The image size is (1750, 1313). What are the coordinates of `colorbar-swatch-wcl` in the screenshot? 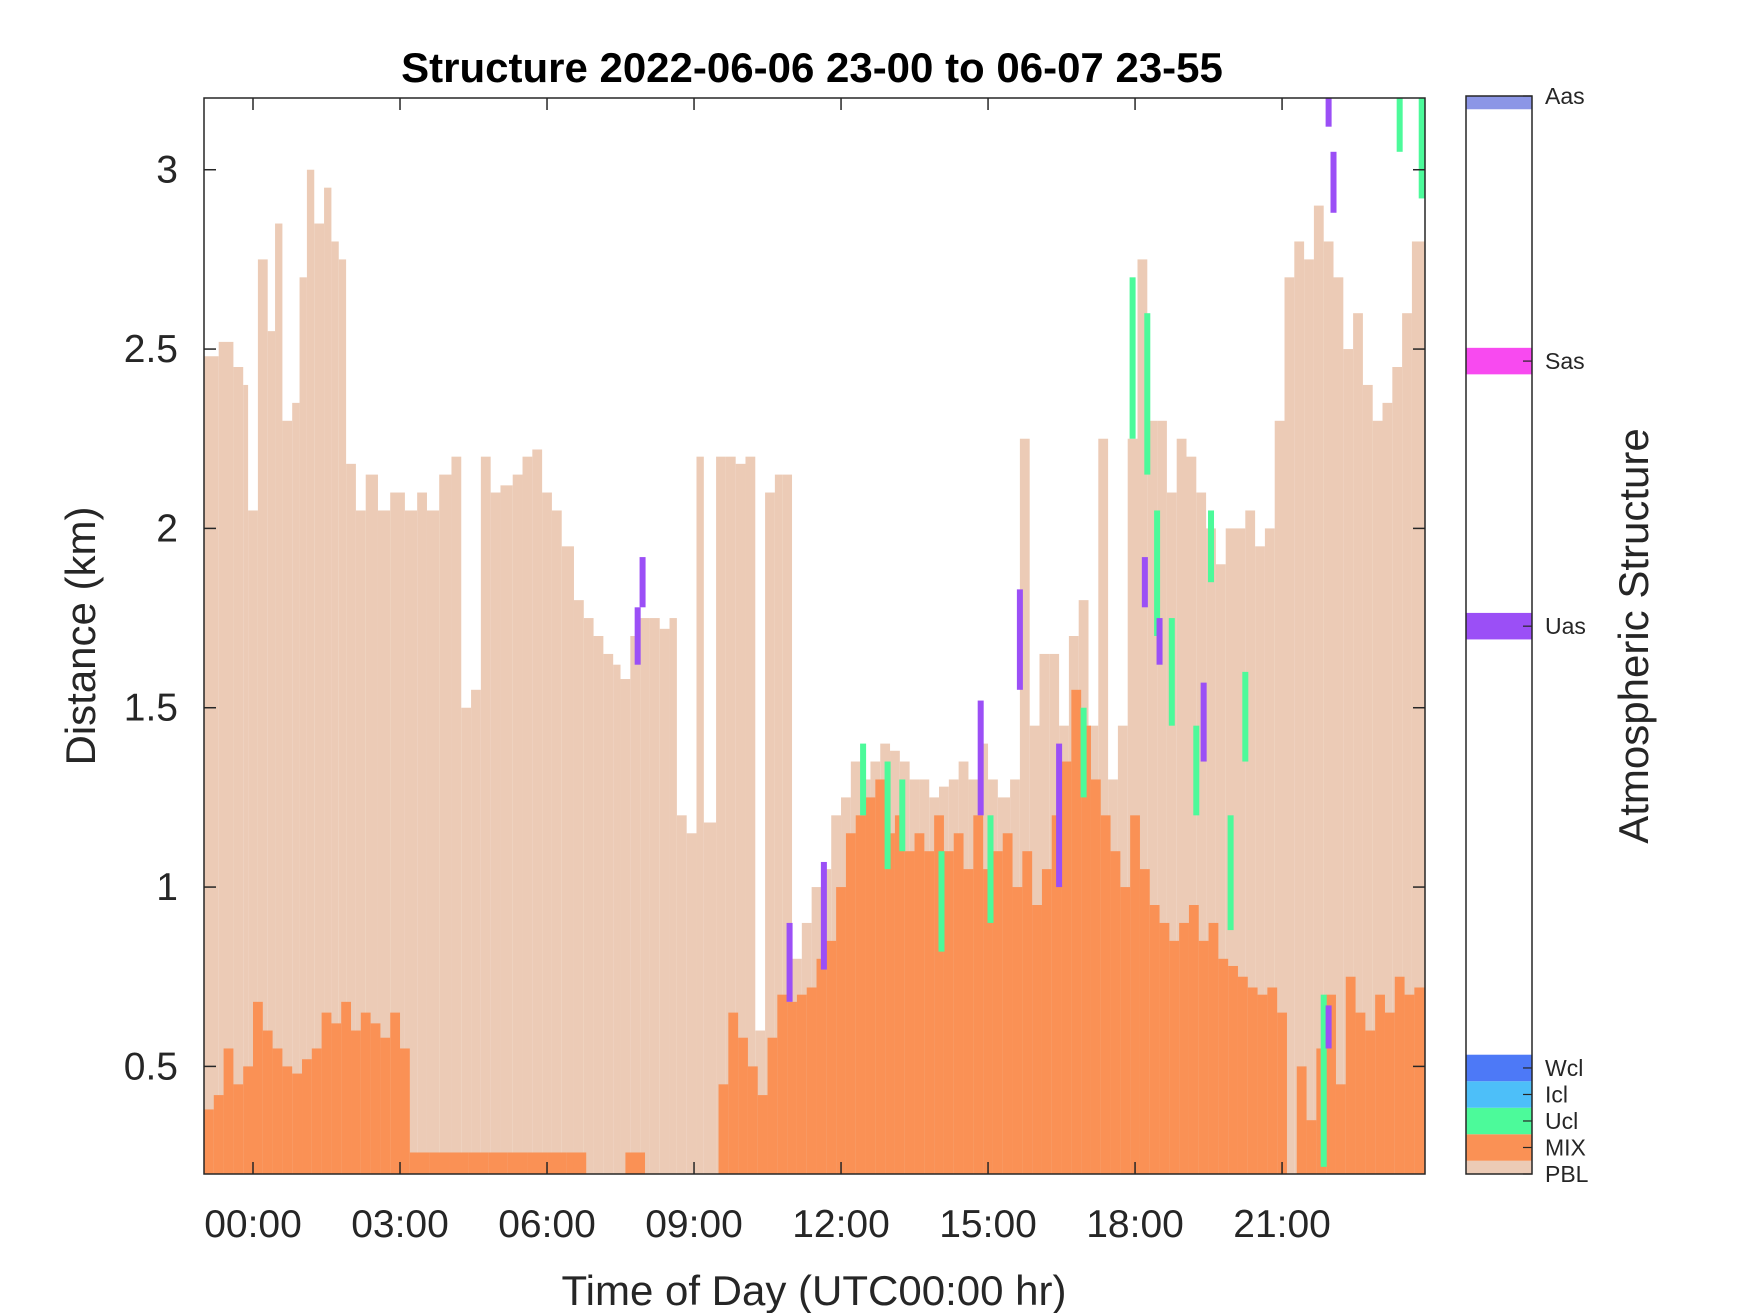 It's located at (1499, 1068).